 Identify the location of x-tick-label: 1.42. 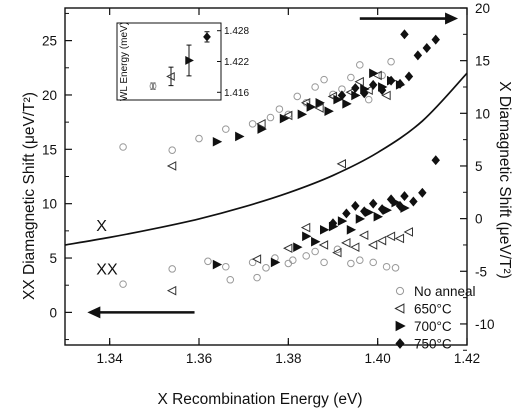
(467, 358).